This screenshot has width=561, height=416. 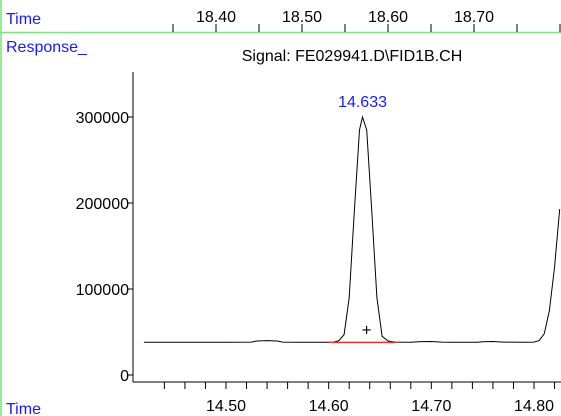 What do you see at coordinates (102, 118) in the screenshot?
I see `y-tick-label: 300000` at bounding box center [102, 118].